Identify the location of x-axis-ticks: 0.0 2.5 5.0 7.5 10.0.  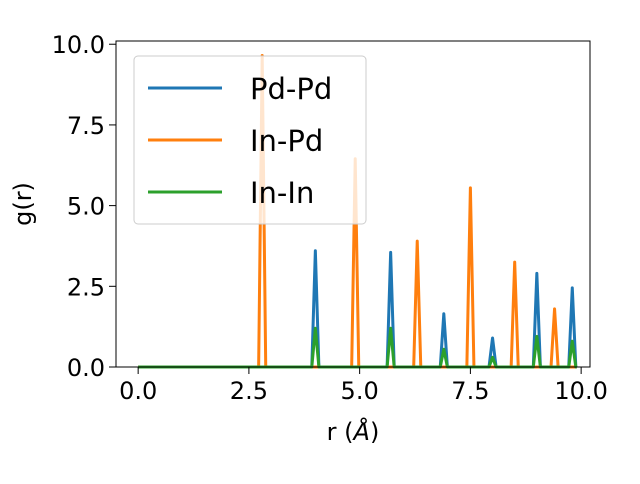
(363, 386).